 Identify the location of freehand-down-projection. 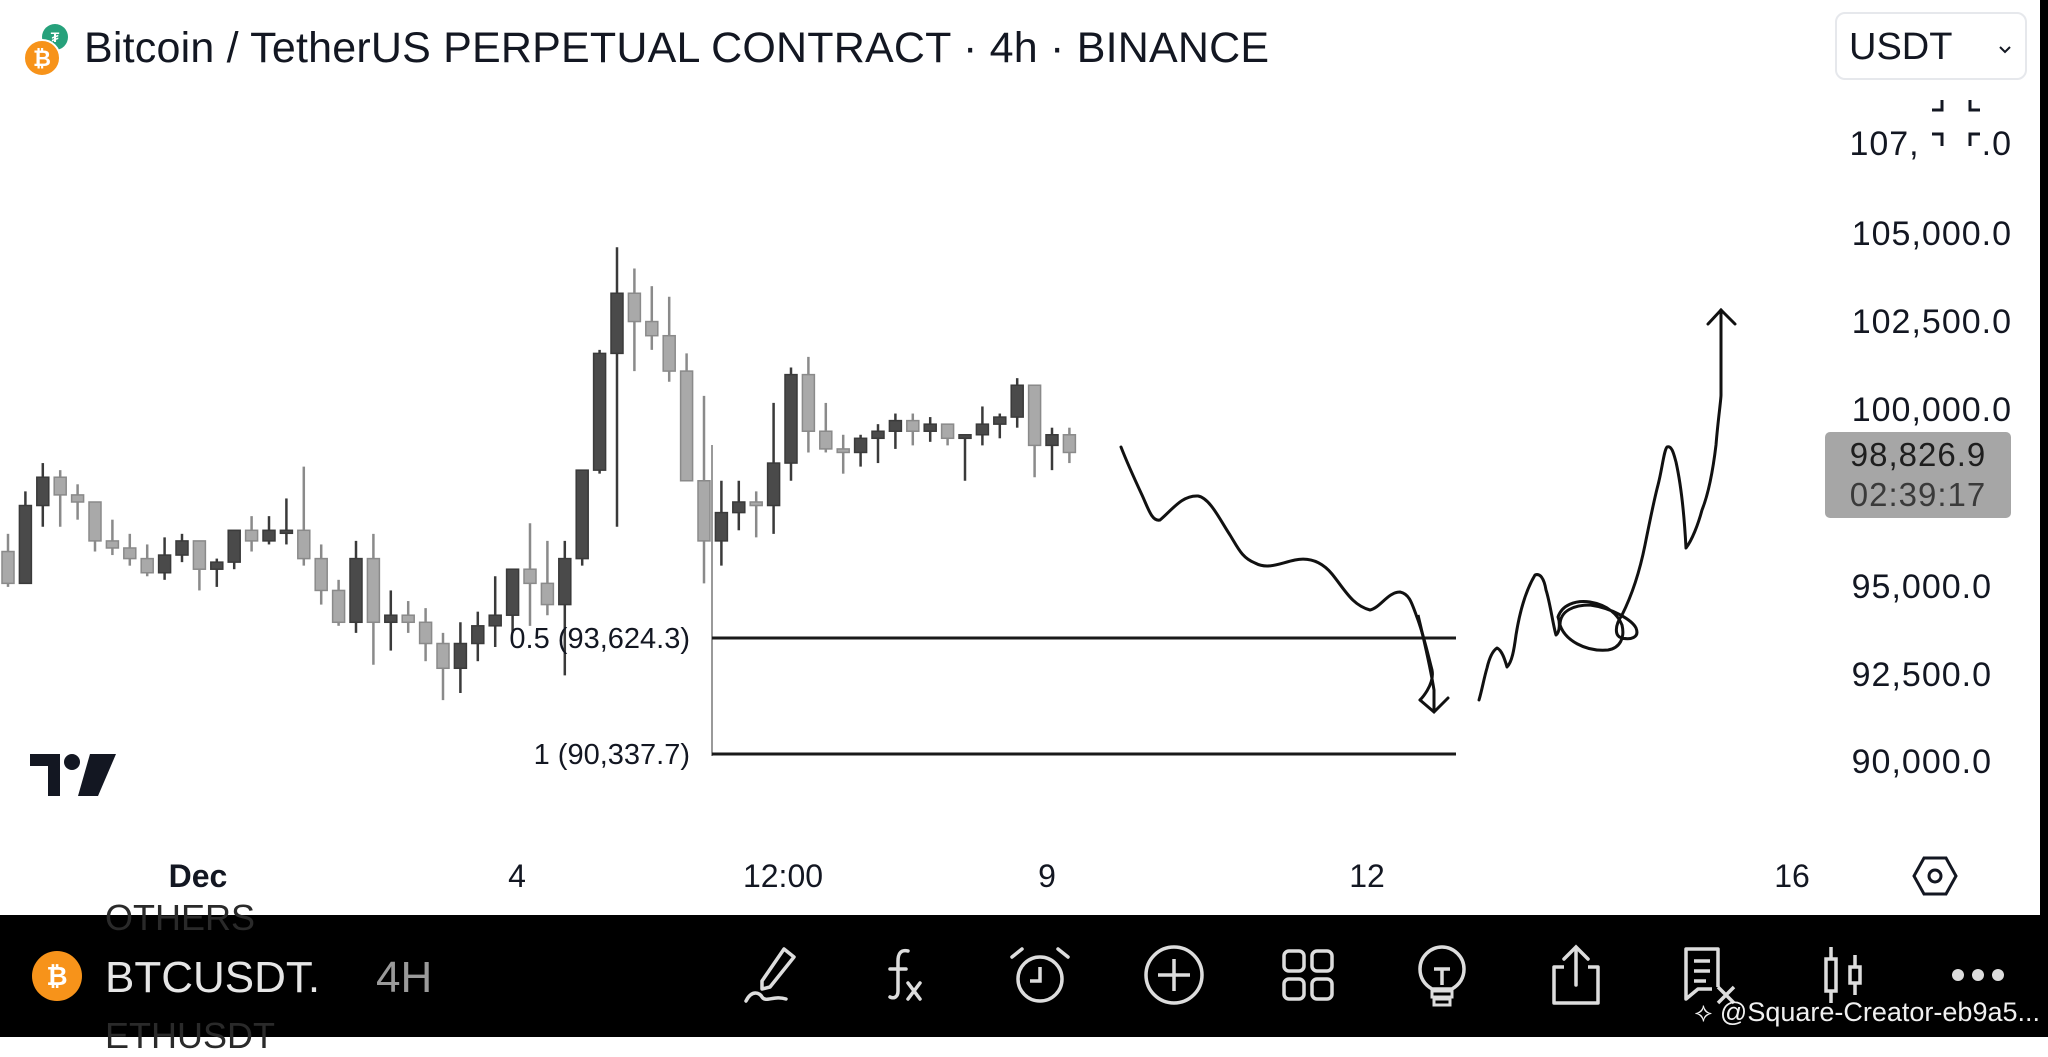
(1276, 573).